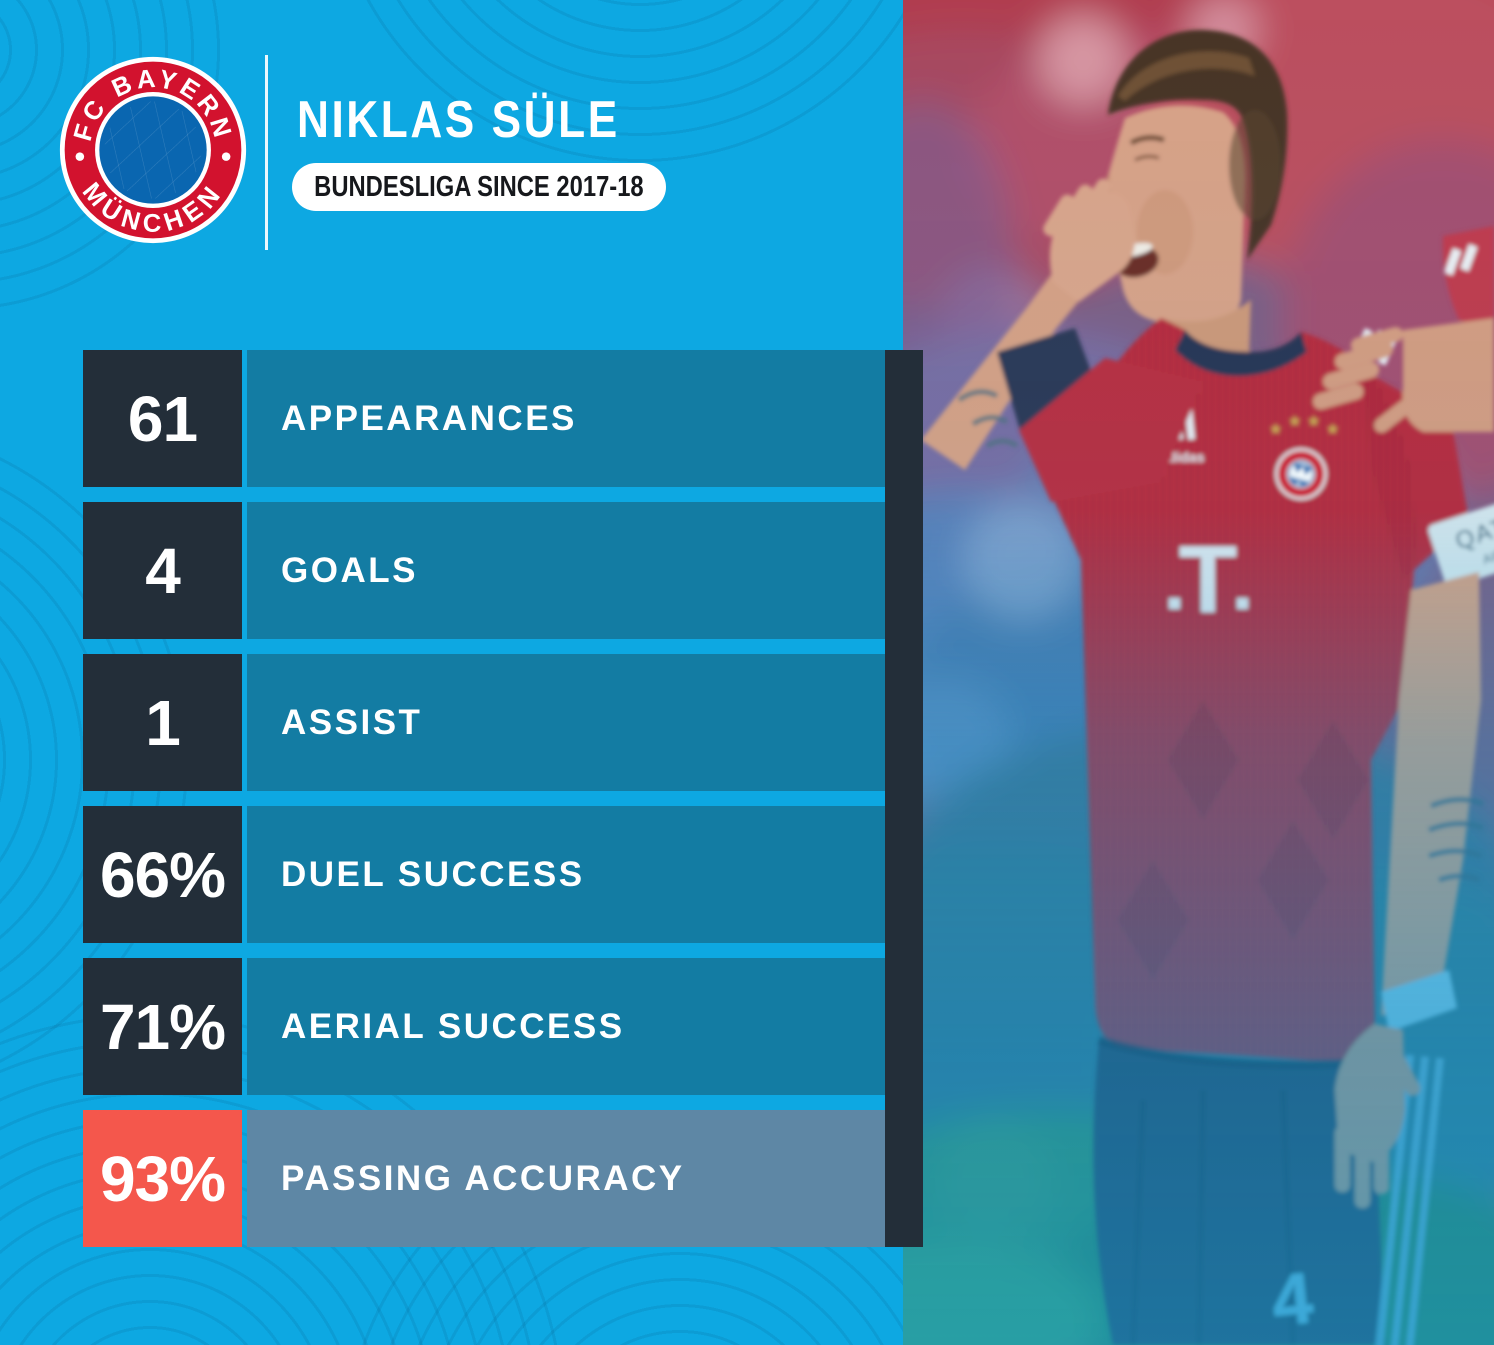  Describe the element at coordinates (349, 570) in the screenshot. I see `stat-label: GOALS` at that location.